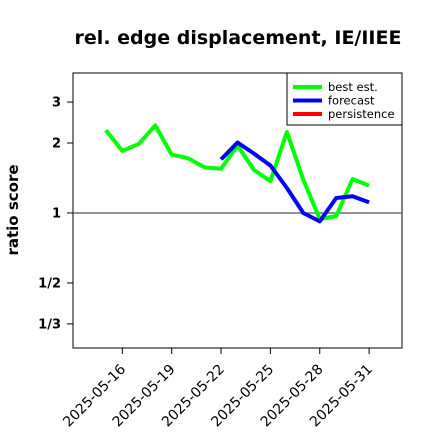  I want to click on series-line-best-est, so click(237, 172).